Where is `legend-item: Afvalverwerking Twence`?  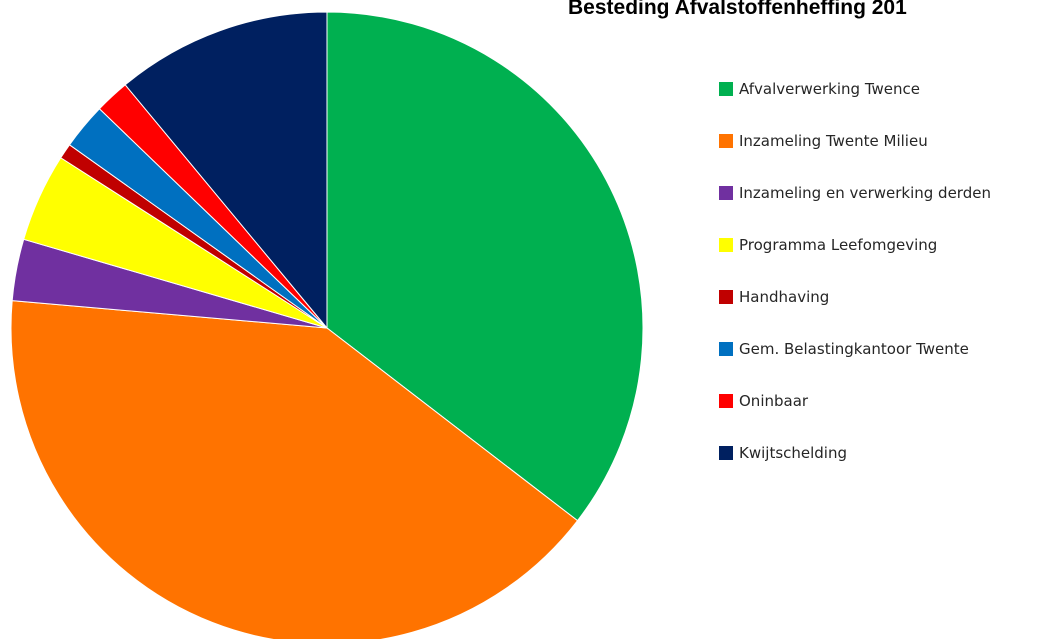
legend-item: Afvalverwerking Twence is located at coordinates (890, 89).